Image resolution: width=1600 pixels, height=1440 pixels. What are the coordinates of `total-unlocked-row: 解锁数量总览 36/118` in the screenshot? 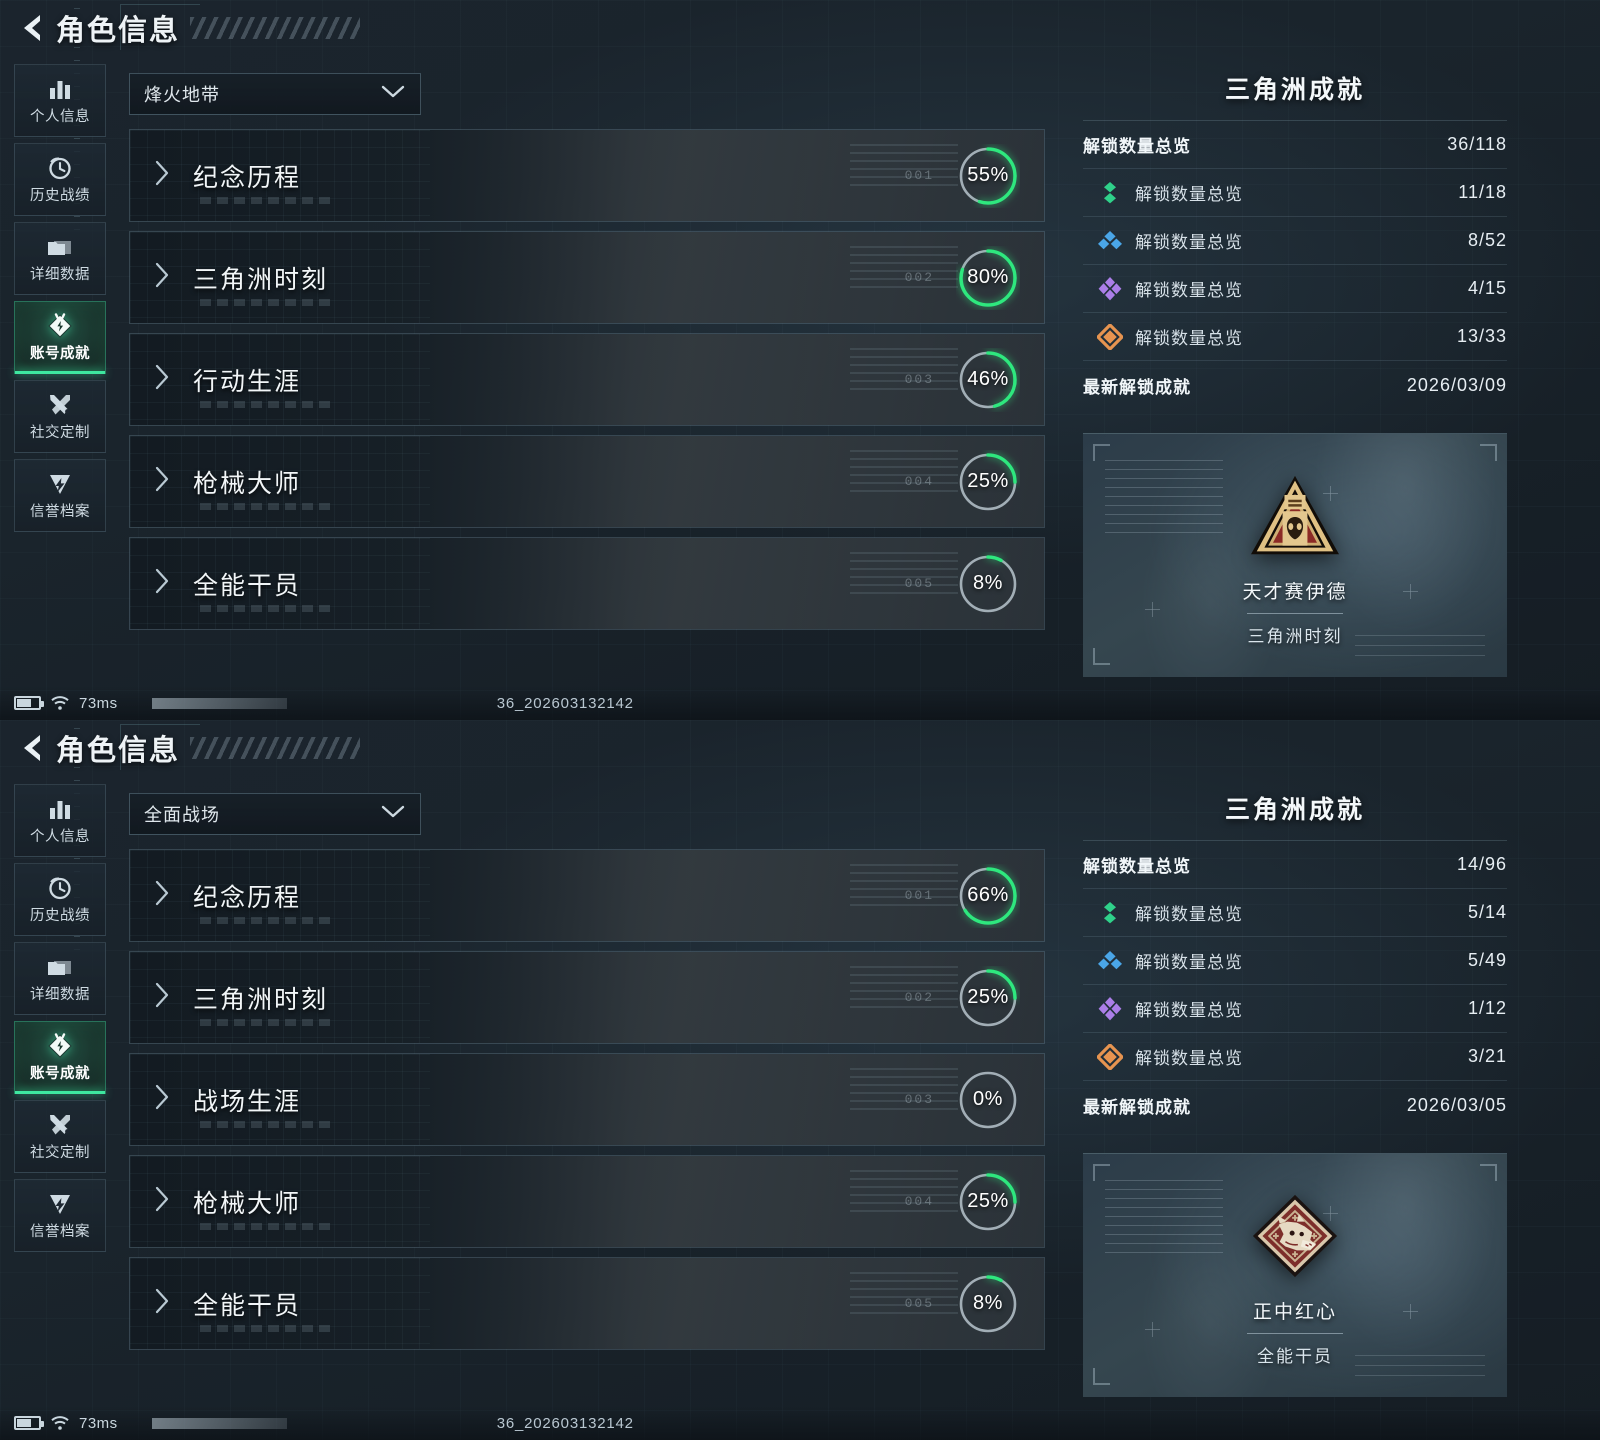 It's located at (1295, 145).